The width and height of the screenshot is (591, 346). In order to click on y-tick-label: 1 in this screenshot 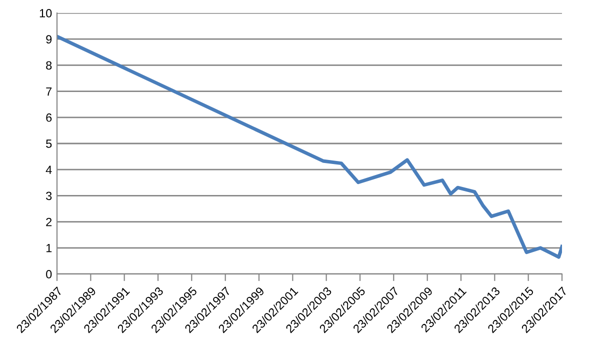, I will do `click(49, 248)`.